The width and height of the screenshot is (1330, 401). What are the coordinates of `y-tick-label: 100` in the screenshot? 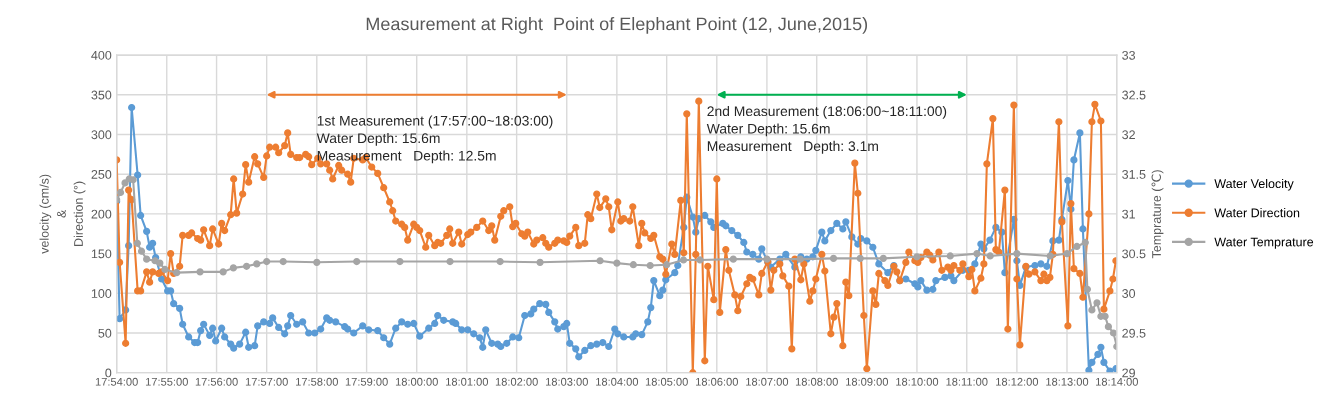 It's located at (101, 293).